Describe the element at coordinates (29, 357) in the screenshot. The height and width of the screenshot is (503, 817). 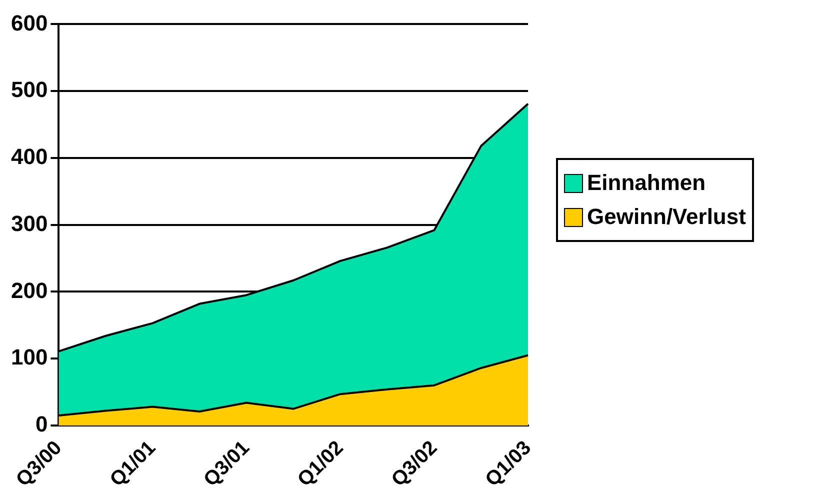
I see `y-tick-label: 100` at that location.